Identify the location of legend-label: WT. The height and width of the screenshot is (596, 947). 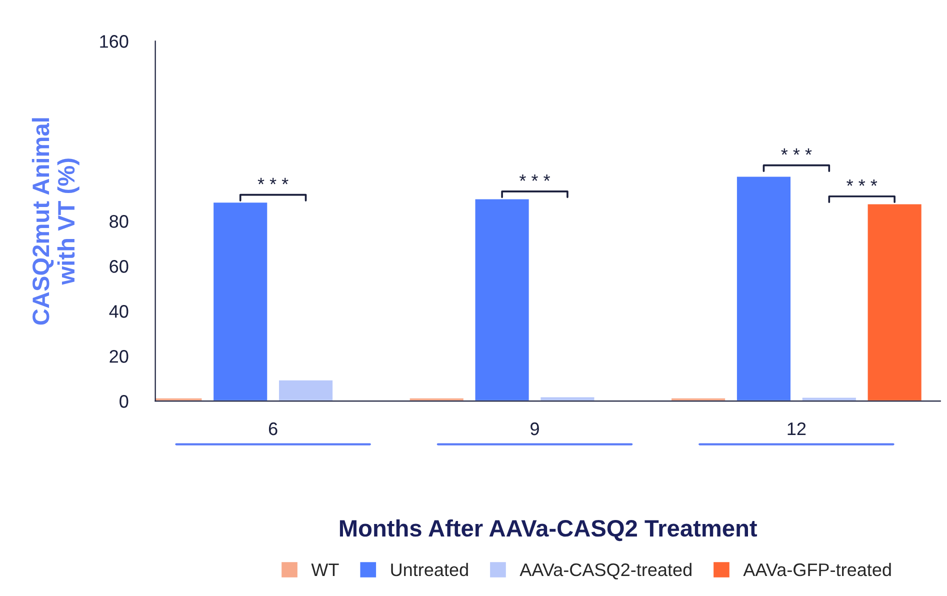
(325, 570).